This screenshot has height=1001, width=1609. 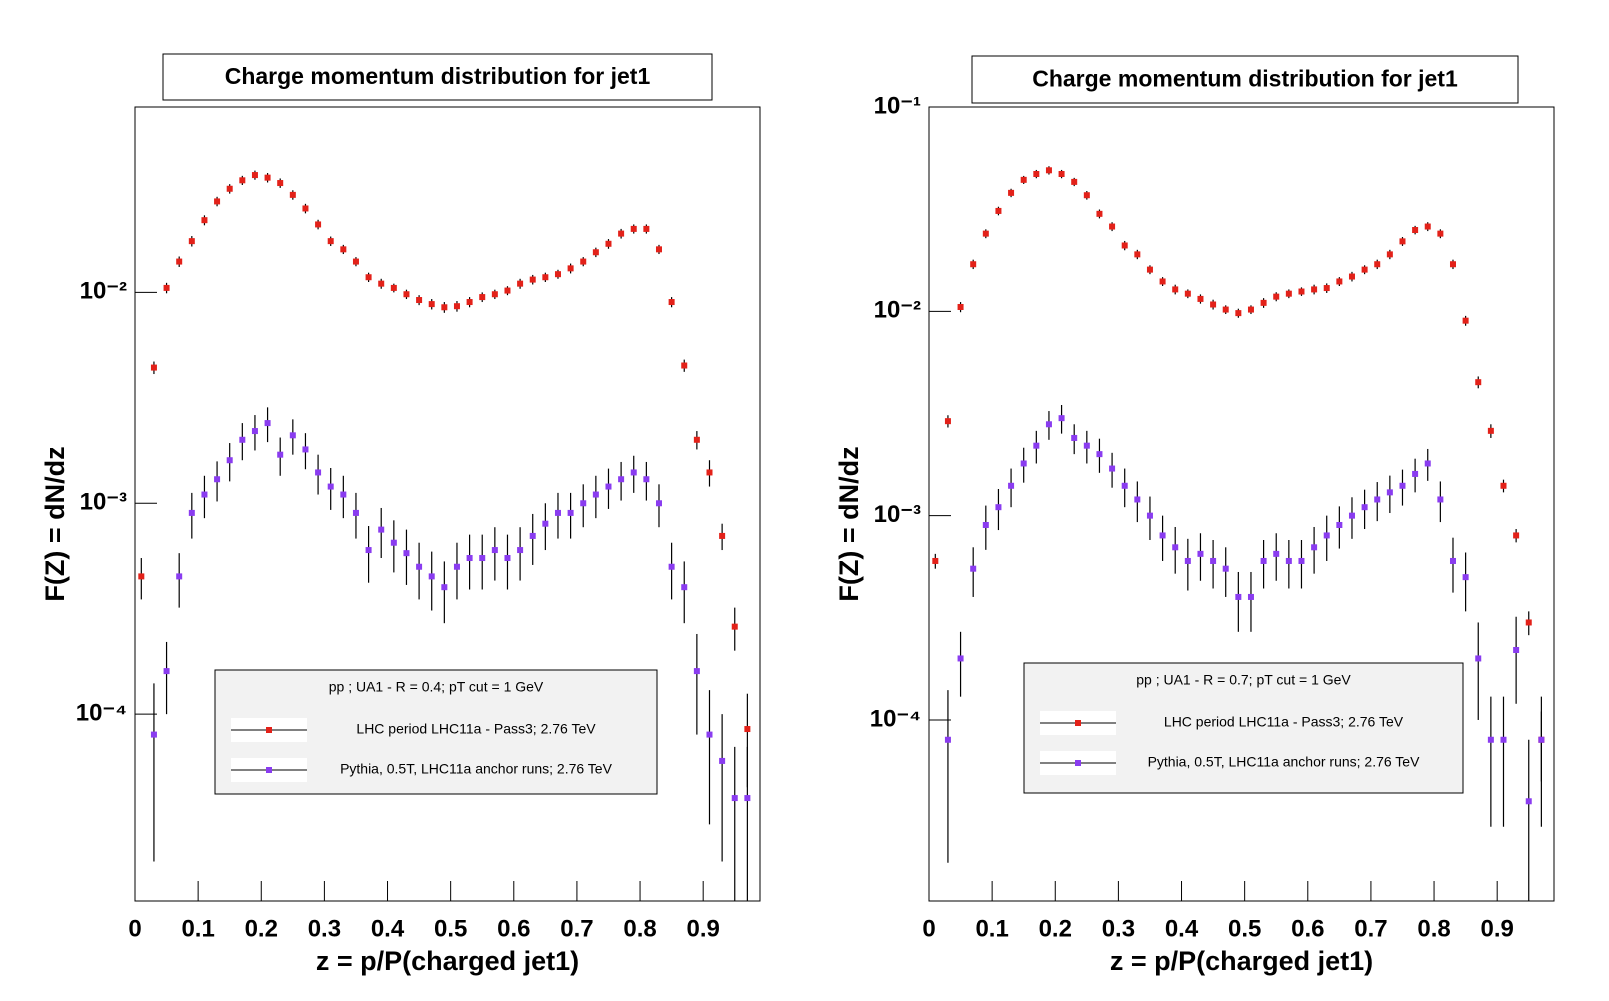 What do you see at coordinates (576, 928) in the screenshot?
I see `x-tick-label: 0.7` at bounding box center [576, 928].